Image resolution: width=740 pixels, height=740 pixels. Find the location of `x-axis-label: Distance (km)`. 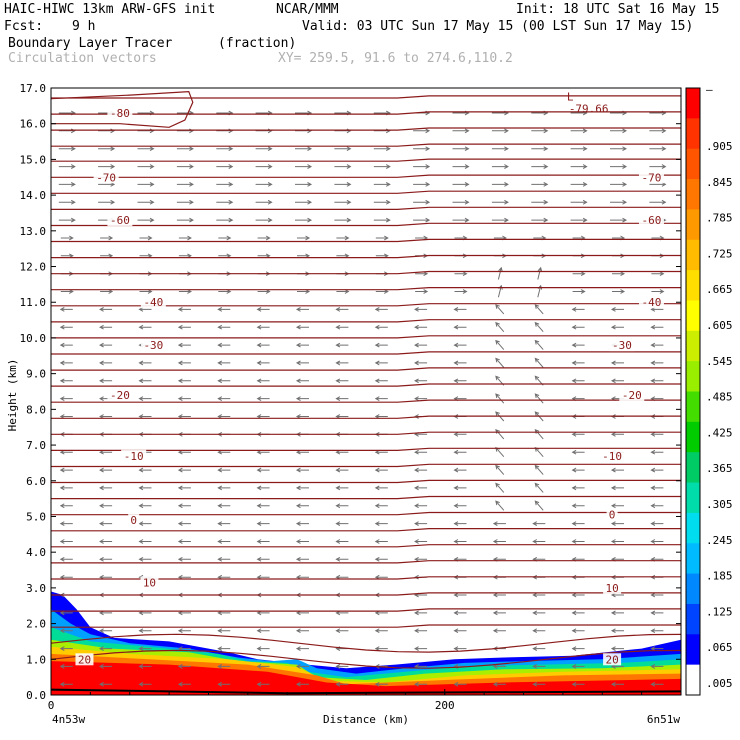

x-axis-label: Distance (km) is located at coordinates (366, 719).